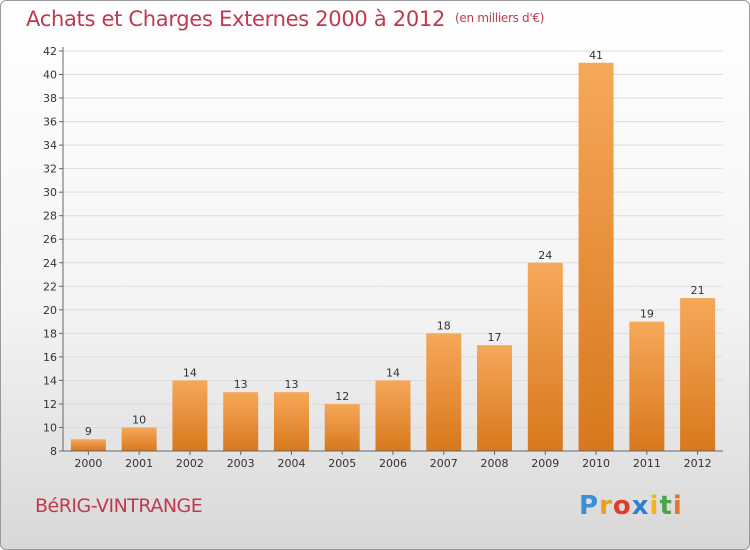  What do you see at coordinates (622, 506) in the screenshot?
I see `logo-letter: o` at bounding box center [622, 506].